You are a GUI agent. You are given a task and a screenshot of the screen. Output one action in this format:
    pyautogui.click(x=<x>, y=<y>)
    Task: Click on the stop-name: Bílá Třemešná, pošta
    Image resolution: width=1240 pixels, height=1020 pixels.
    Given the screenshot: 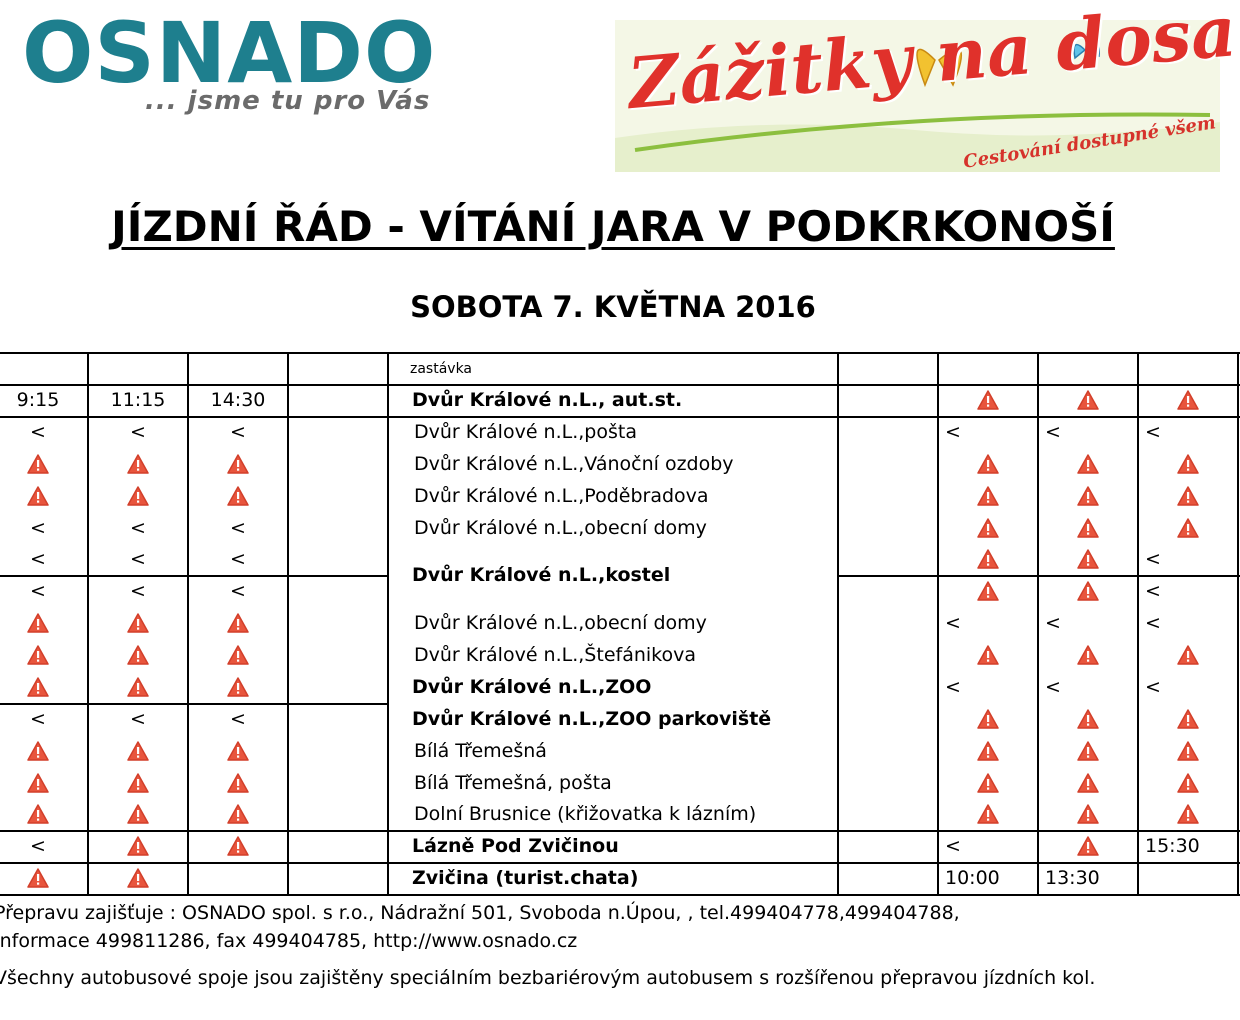 What is the action you would take?
    pyautogui.click(x=513, y=782)
    